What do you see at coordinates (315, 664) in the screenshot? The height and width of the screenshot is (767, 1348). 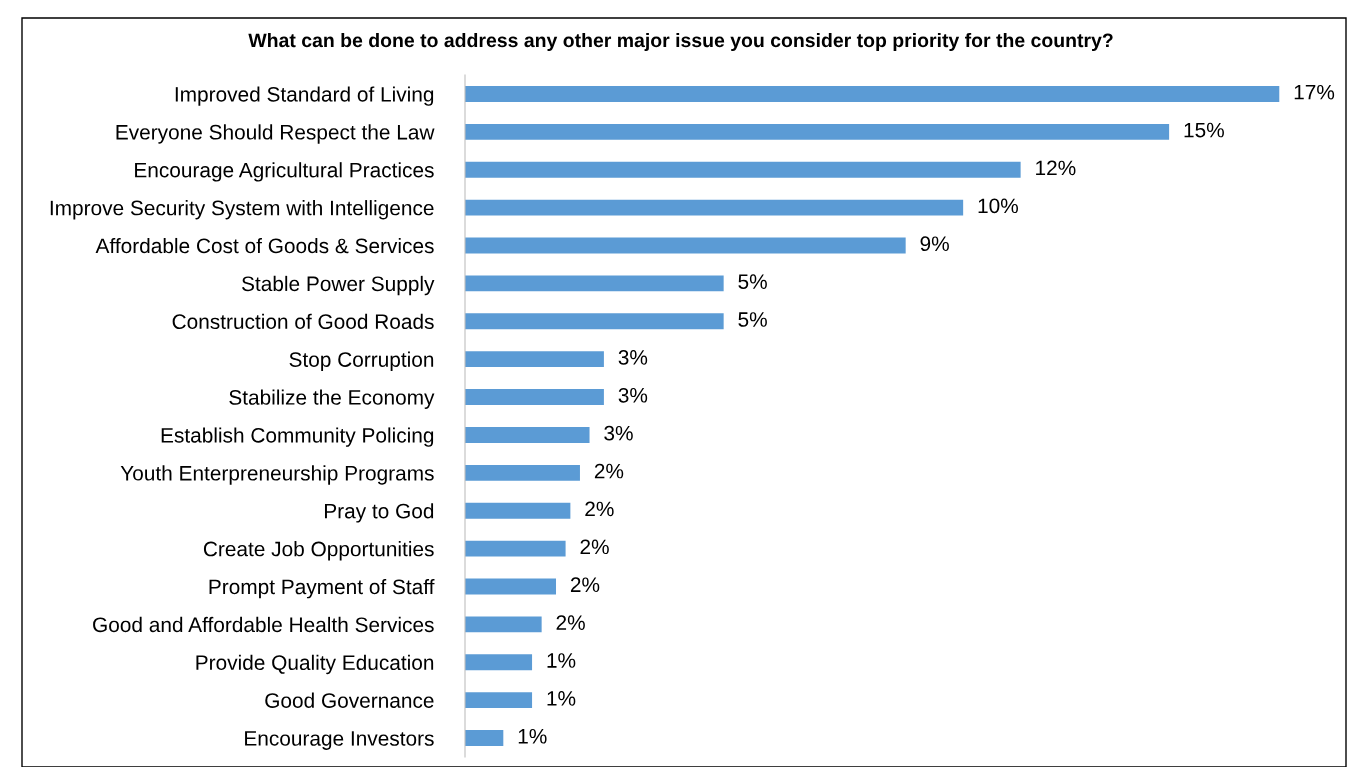 I see `y-tick-label: Provide Quality Education` at bounding box center [315, 664].